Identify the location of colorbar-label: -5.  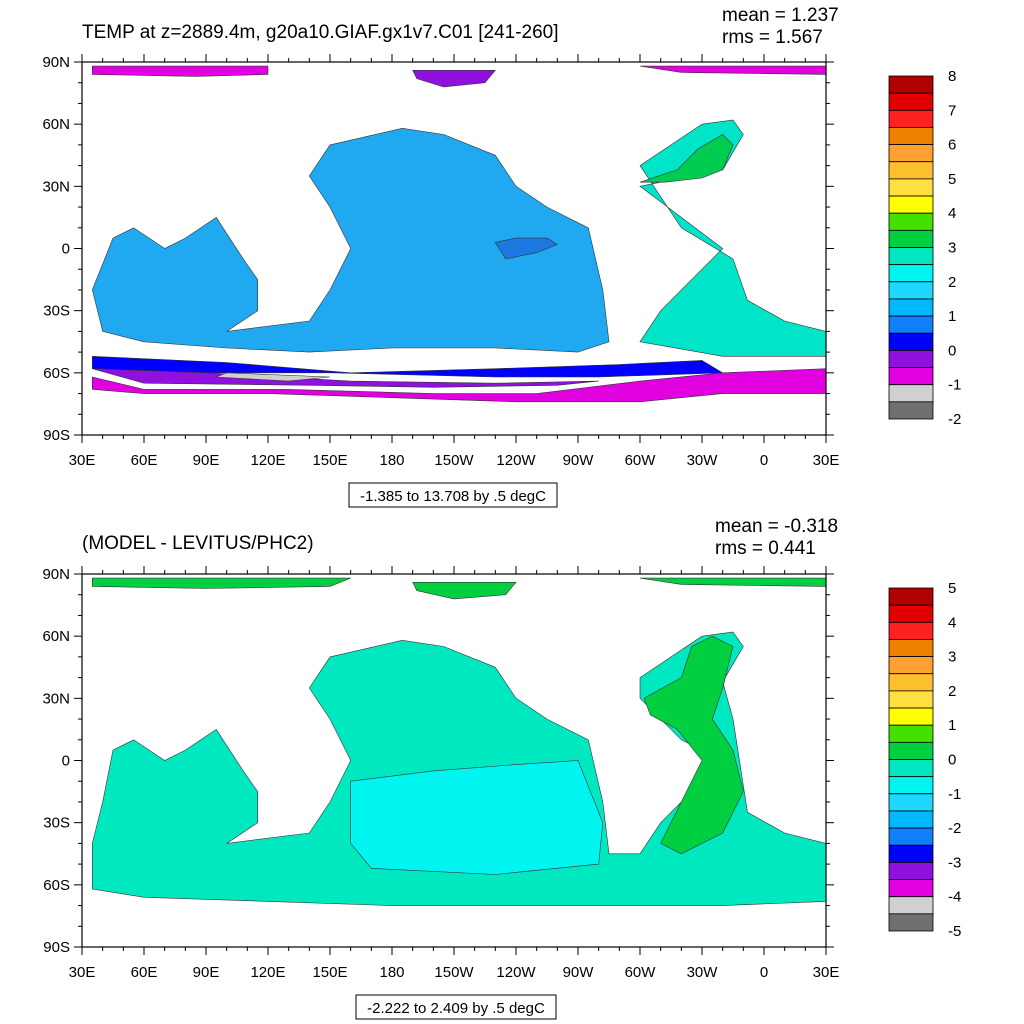
(954, 931).